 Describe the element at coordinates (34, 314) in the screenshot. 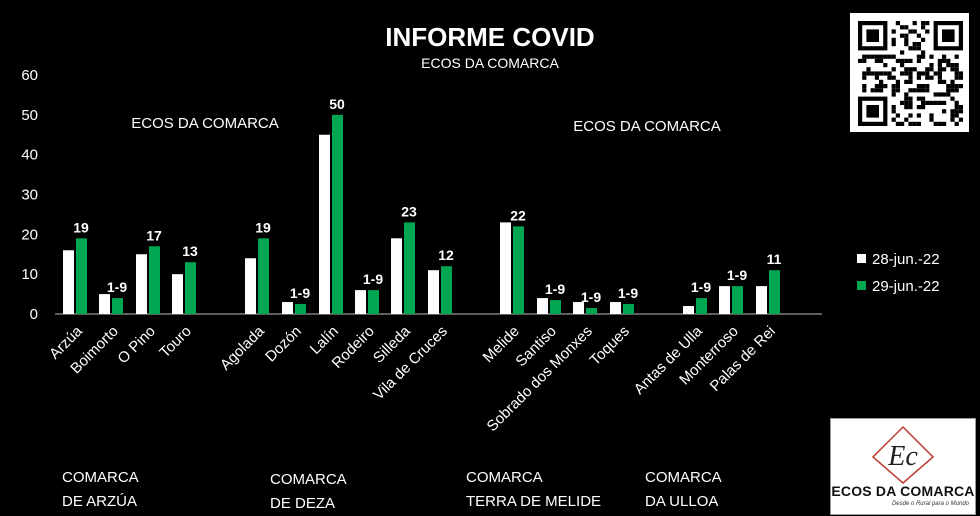

I see `y-tick-label: 0` at that location.